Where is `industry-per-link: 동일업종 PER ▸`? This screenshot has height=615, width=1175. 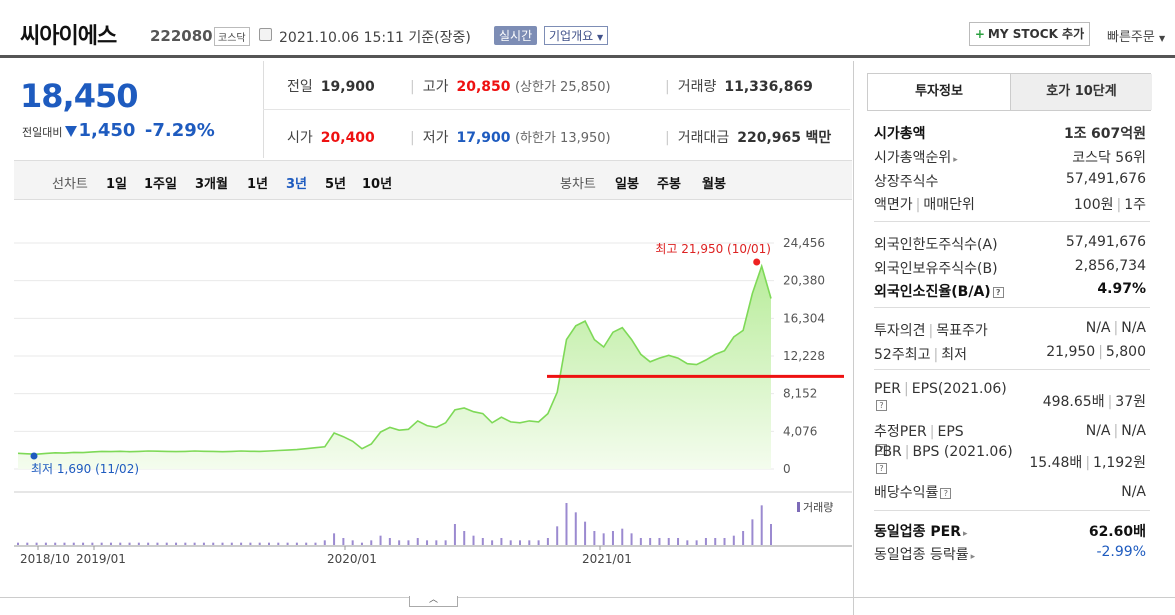
industry-per-link: 동일업종 PER ▸ is located at coordinates (921, 531).